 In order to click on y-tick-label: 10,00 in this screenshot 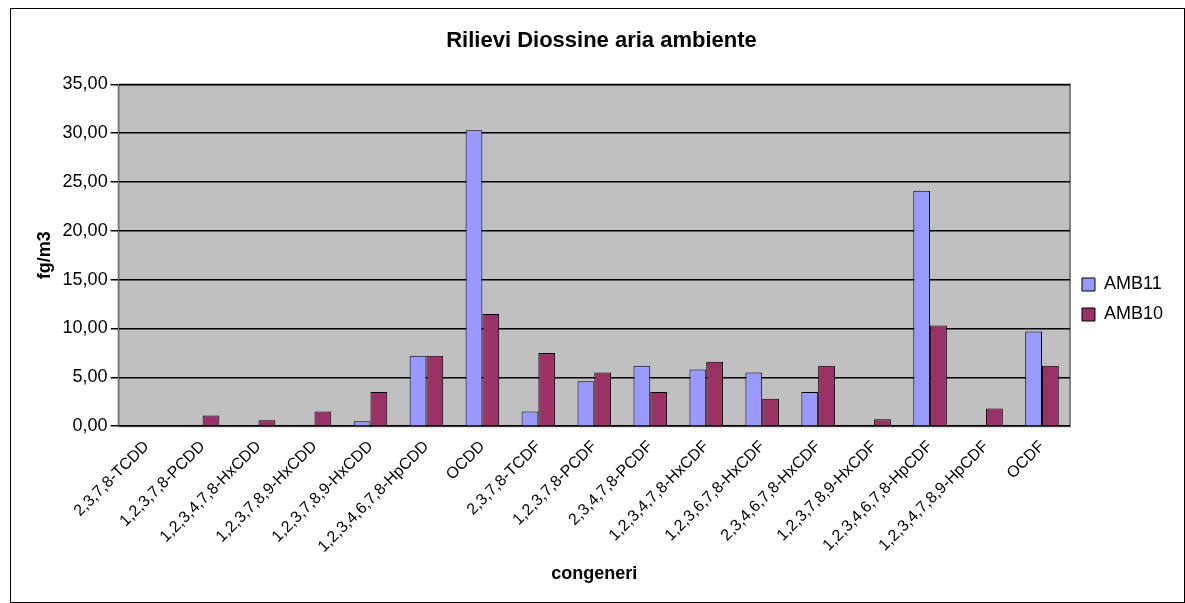, I will do `click(85, 327)`.